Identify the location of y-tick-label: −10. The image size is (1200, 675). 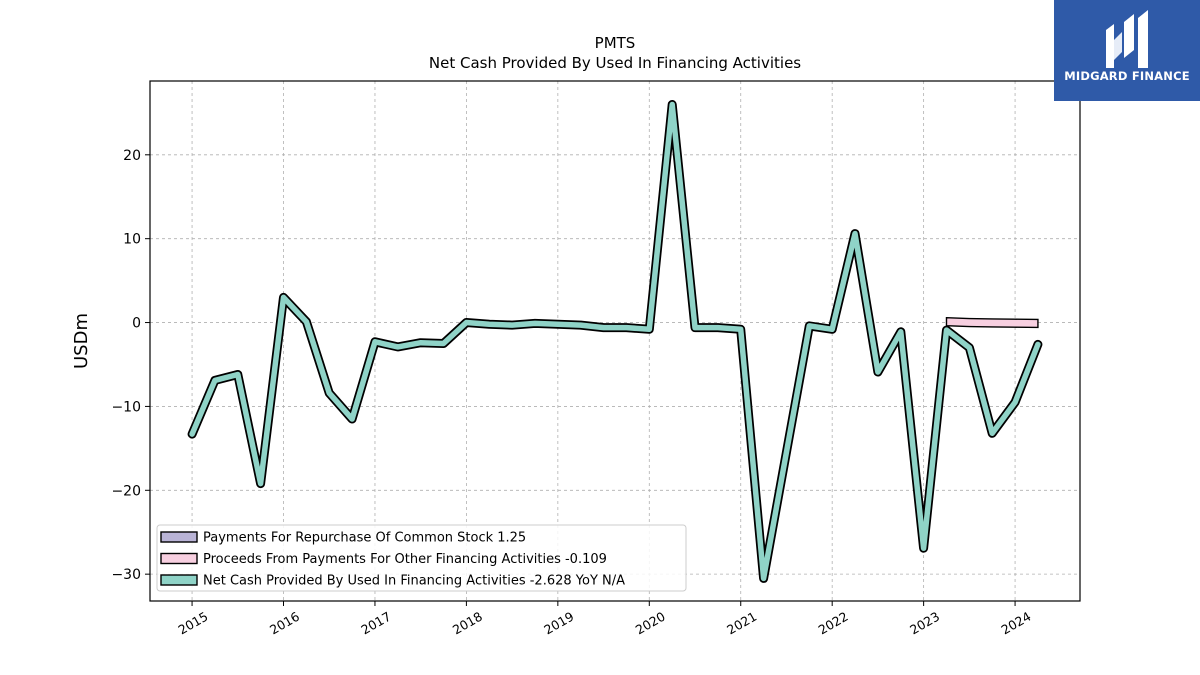
(126, 407).